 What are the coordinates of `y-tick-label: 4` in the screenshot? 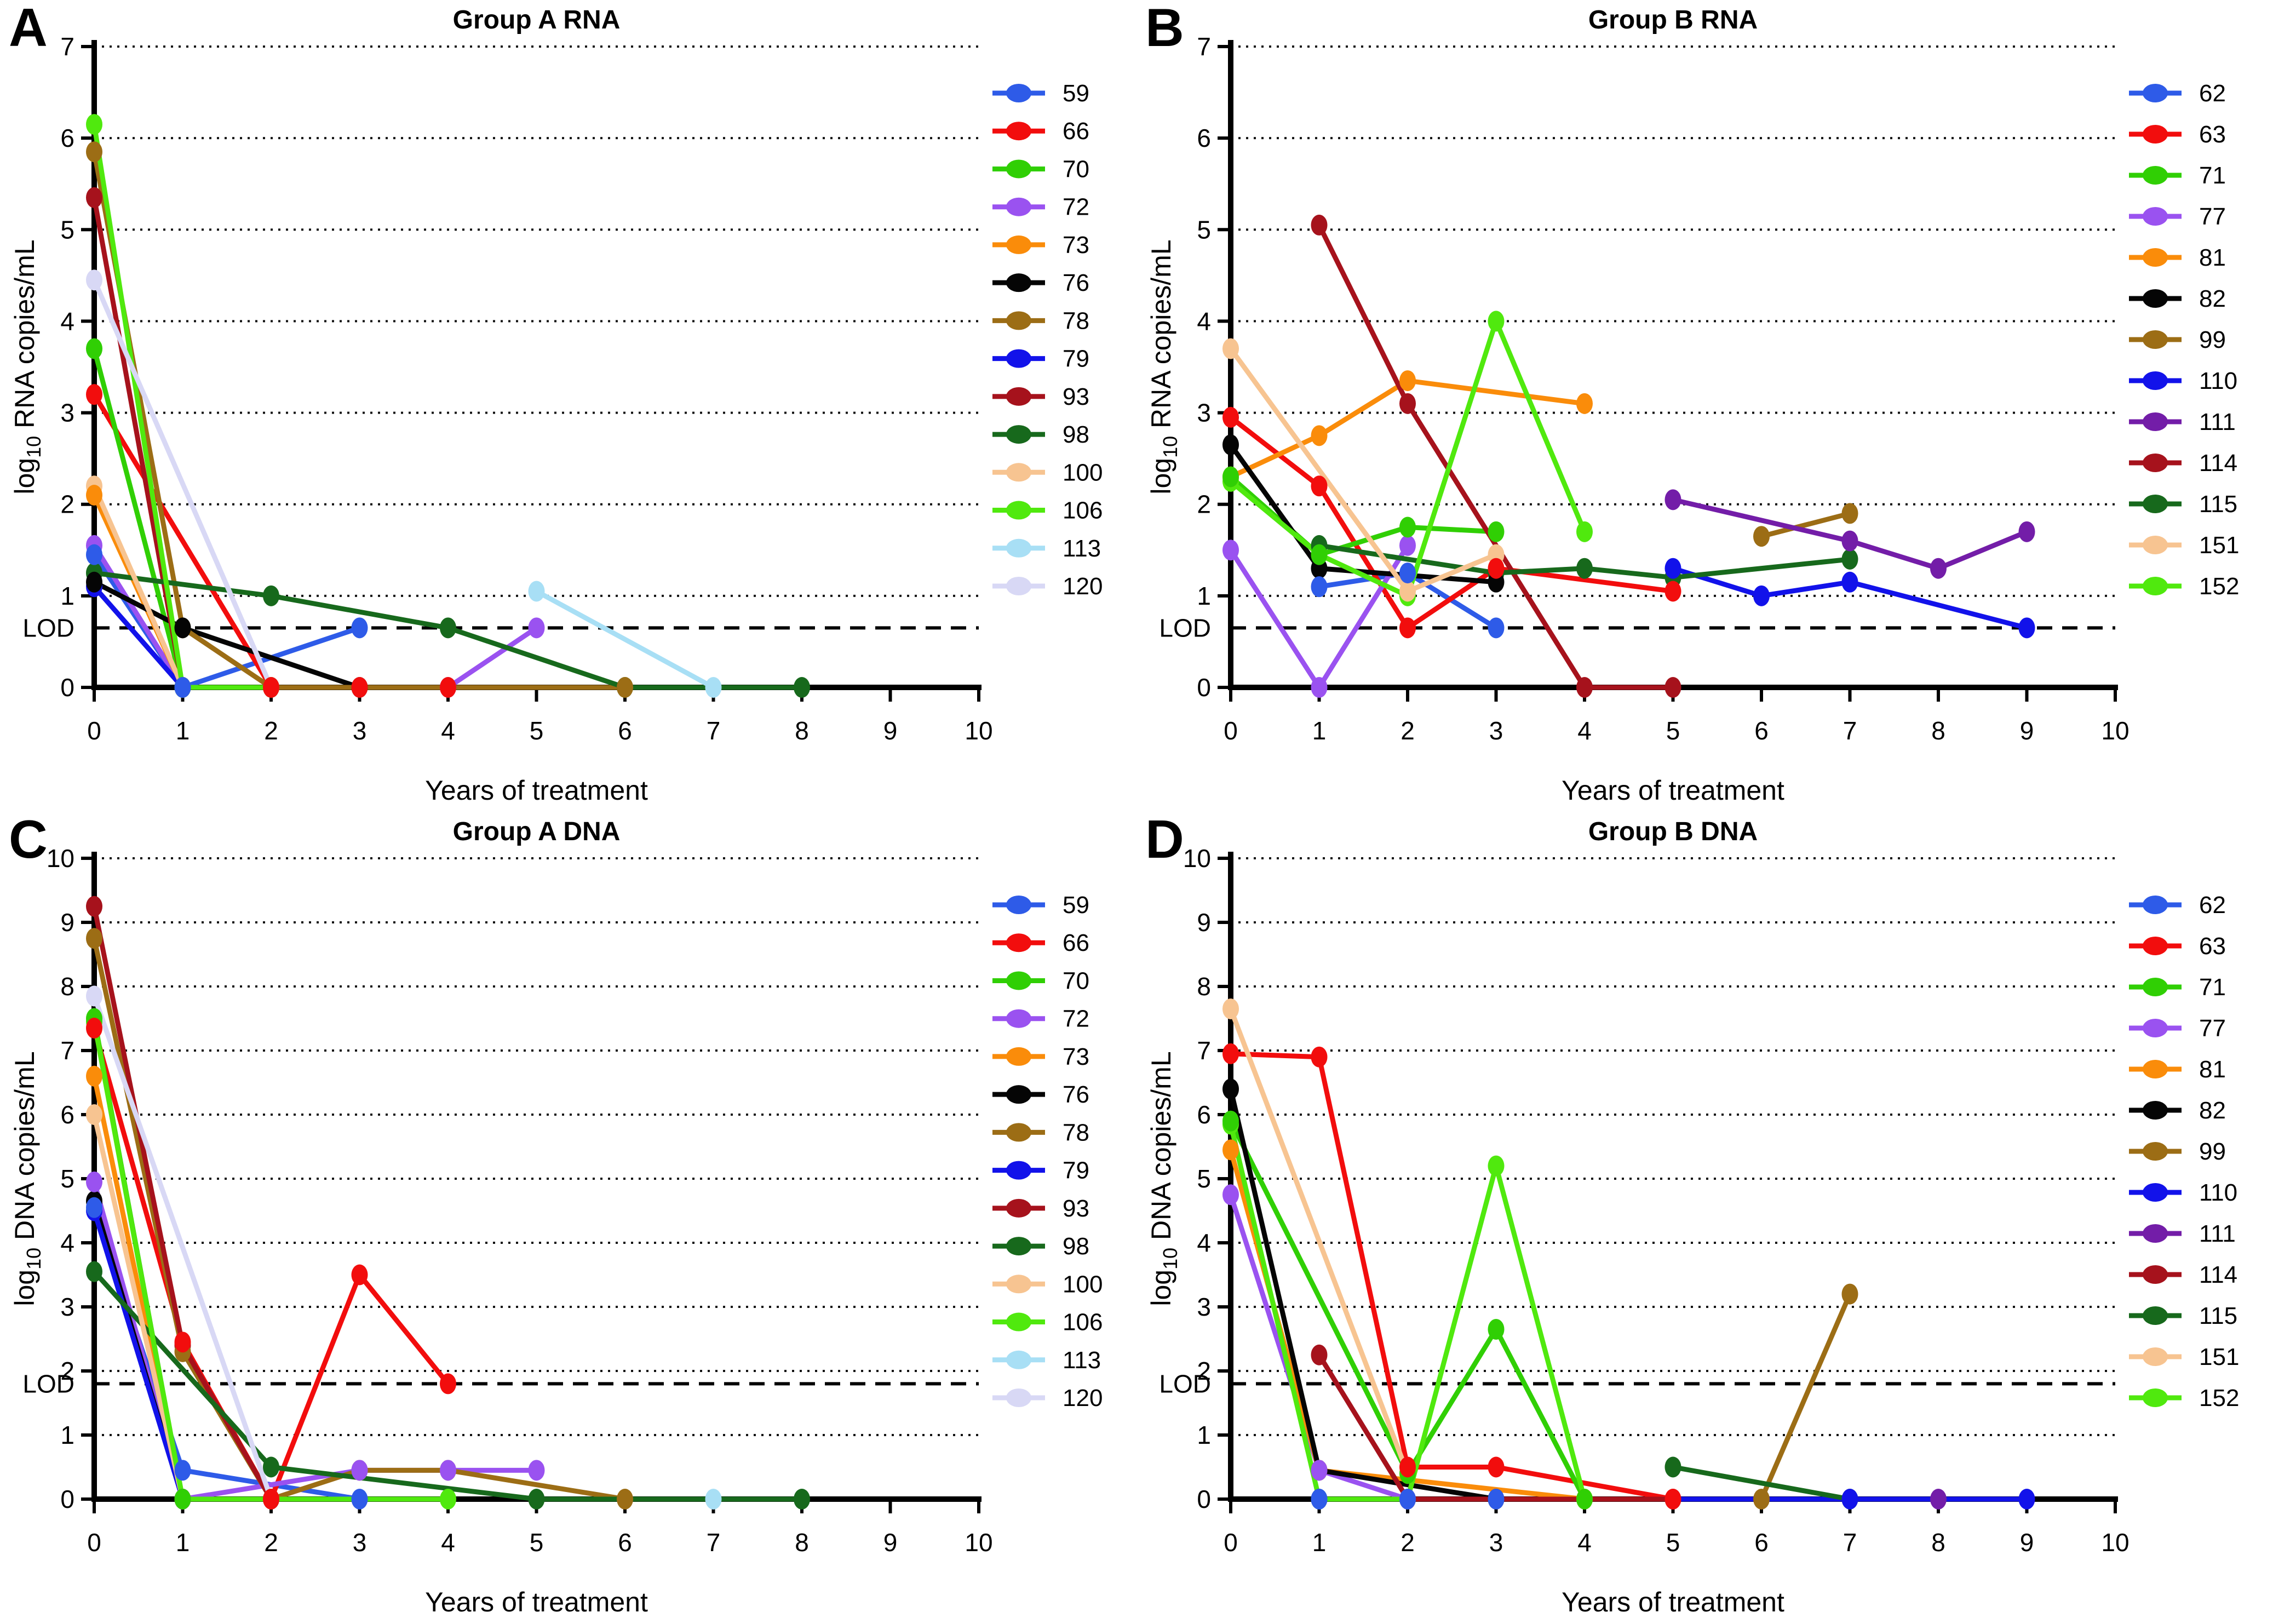 It's located at (1204, 1243).